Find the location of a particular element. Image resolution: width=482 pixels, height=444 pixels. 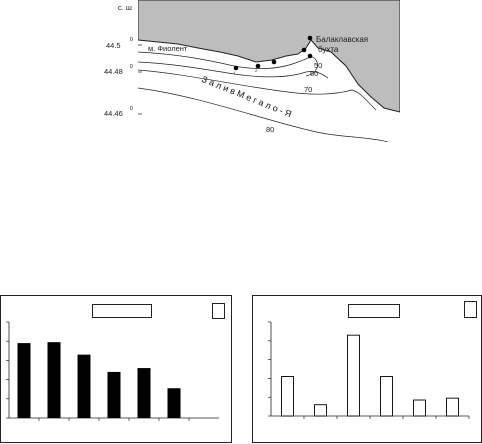

depth-label-70: 70 is located at coordinates (308, 89).